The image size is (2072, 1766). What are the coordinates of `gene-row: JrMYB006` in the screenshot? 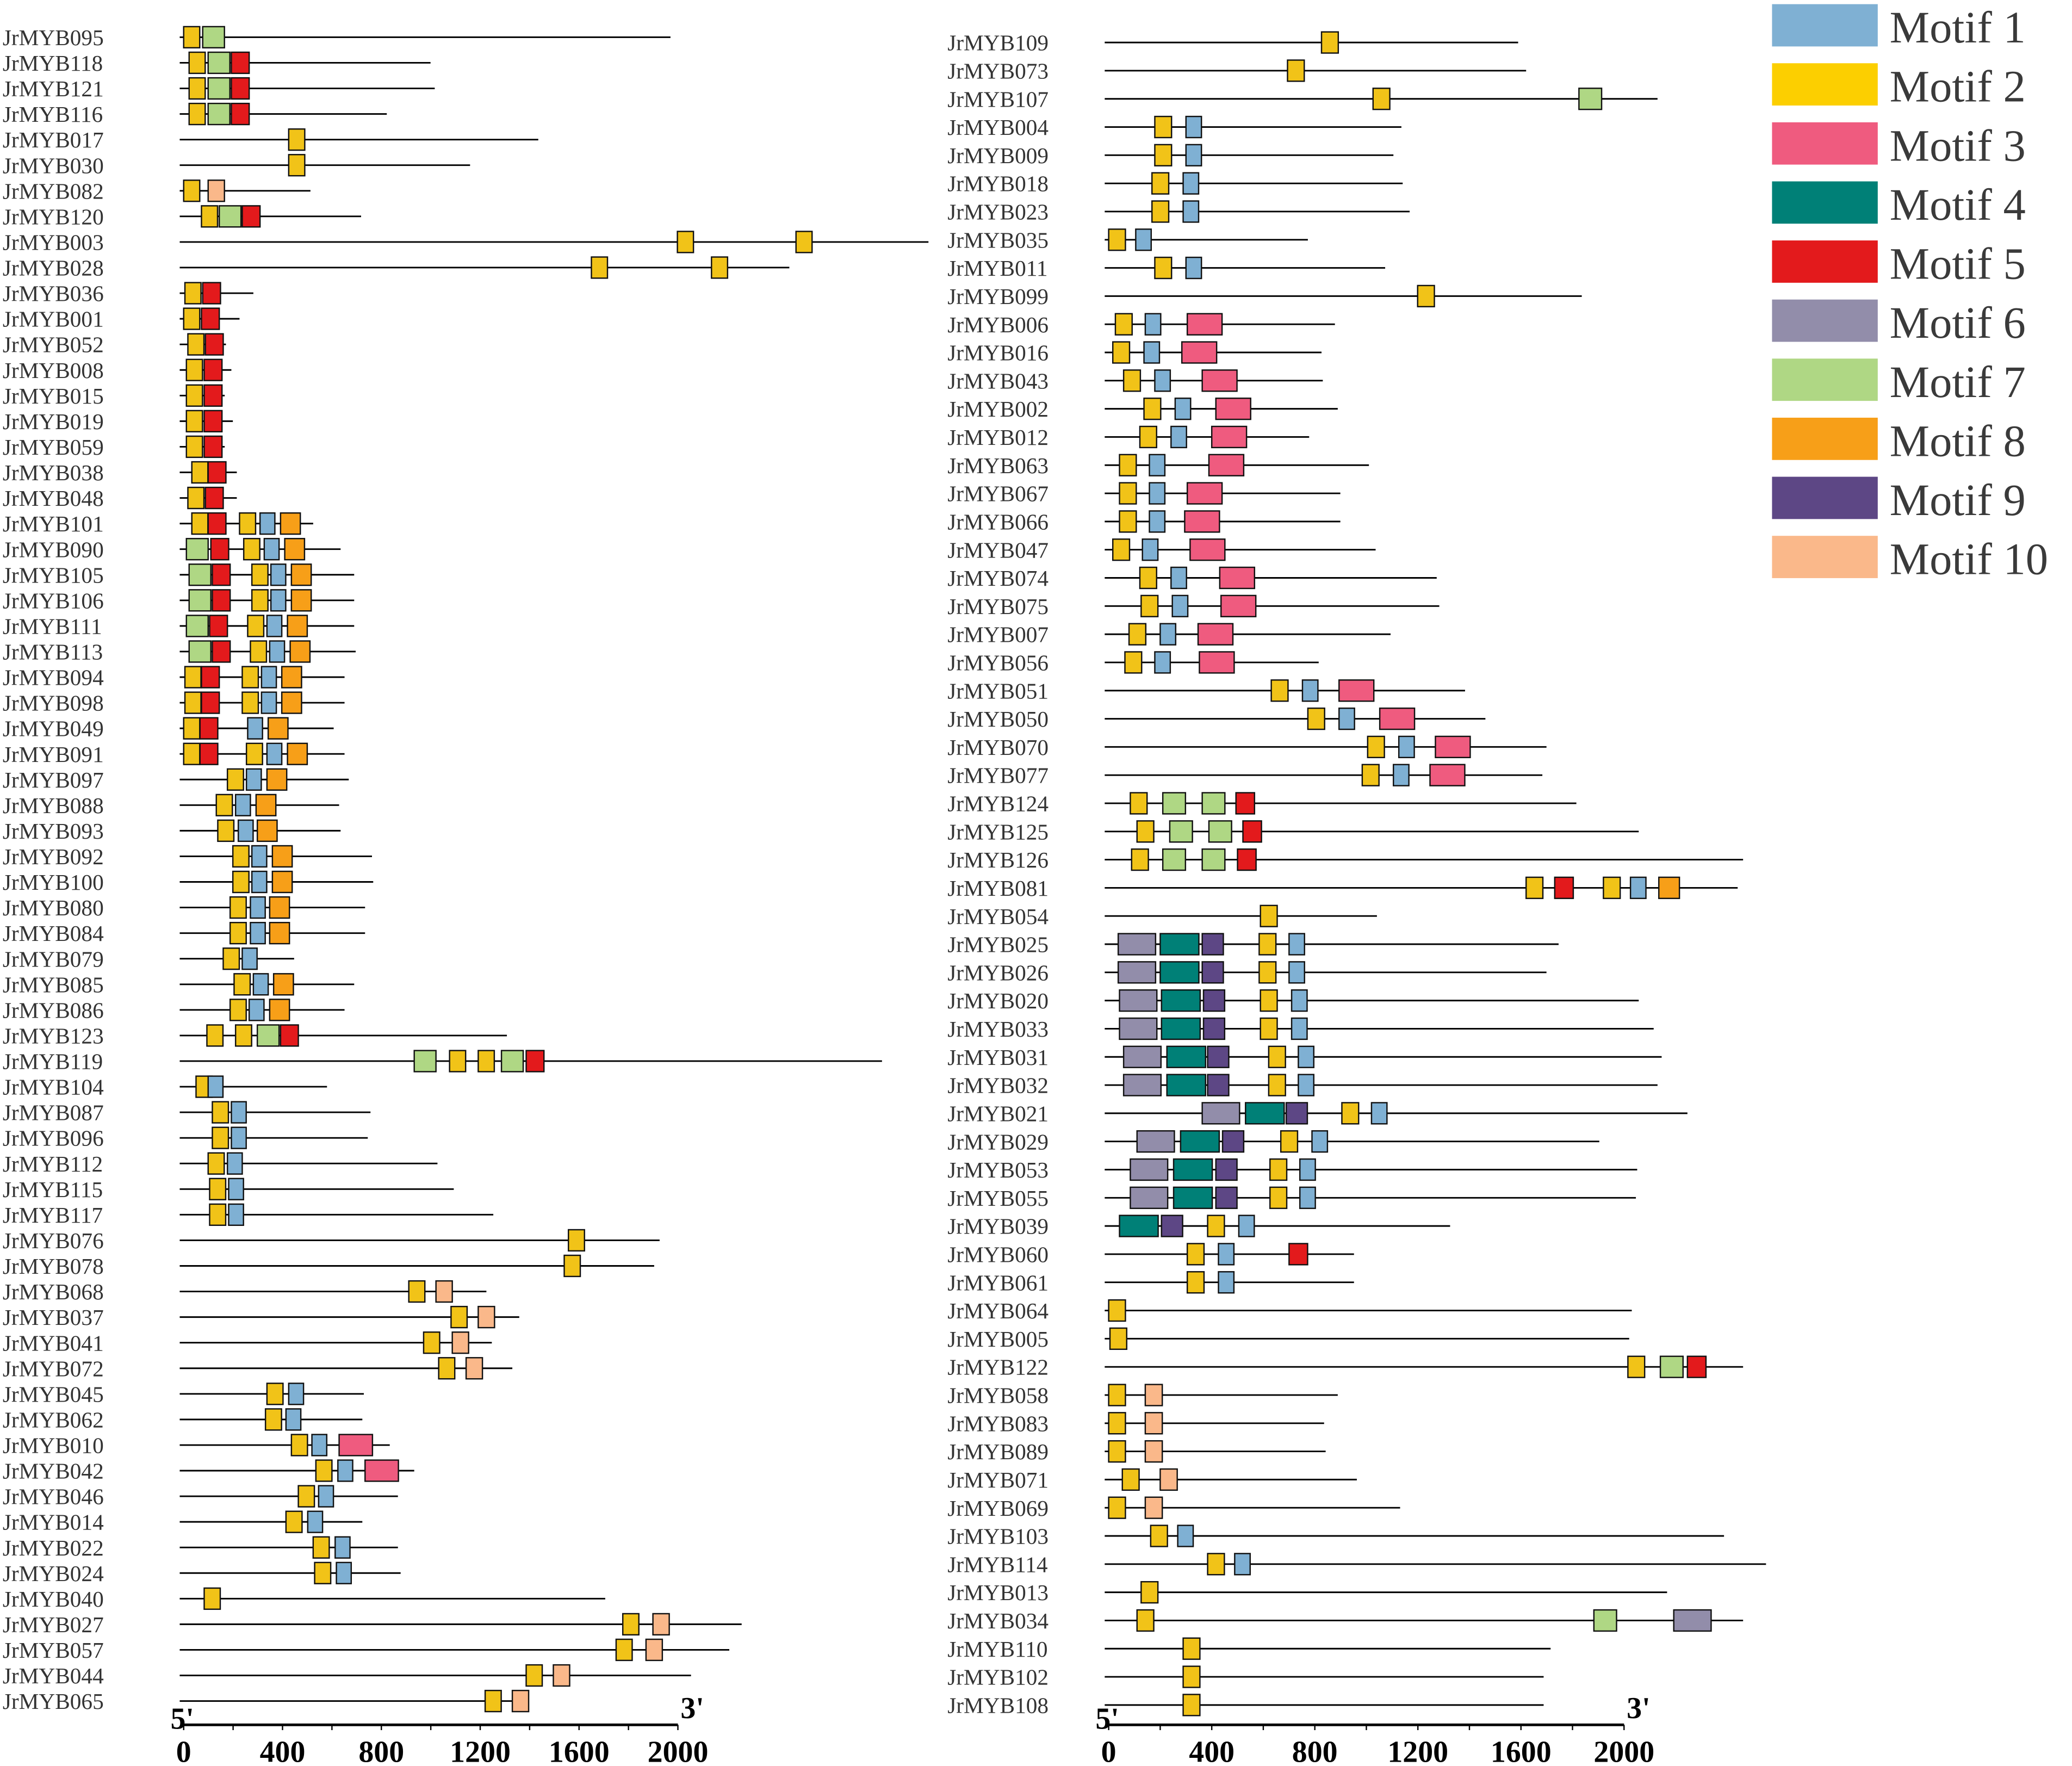 It's located at (1141, 324).